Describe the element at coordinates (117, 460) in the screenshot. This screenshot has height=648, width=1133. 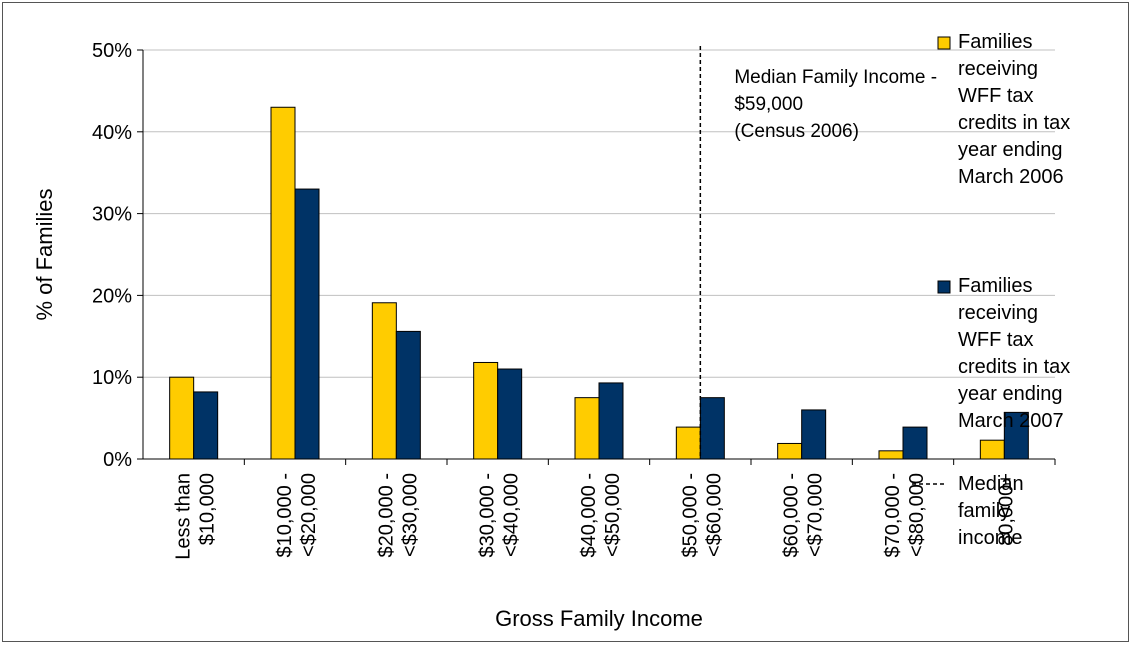
I see `y-tick-label: 0%` at that location.